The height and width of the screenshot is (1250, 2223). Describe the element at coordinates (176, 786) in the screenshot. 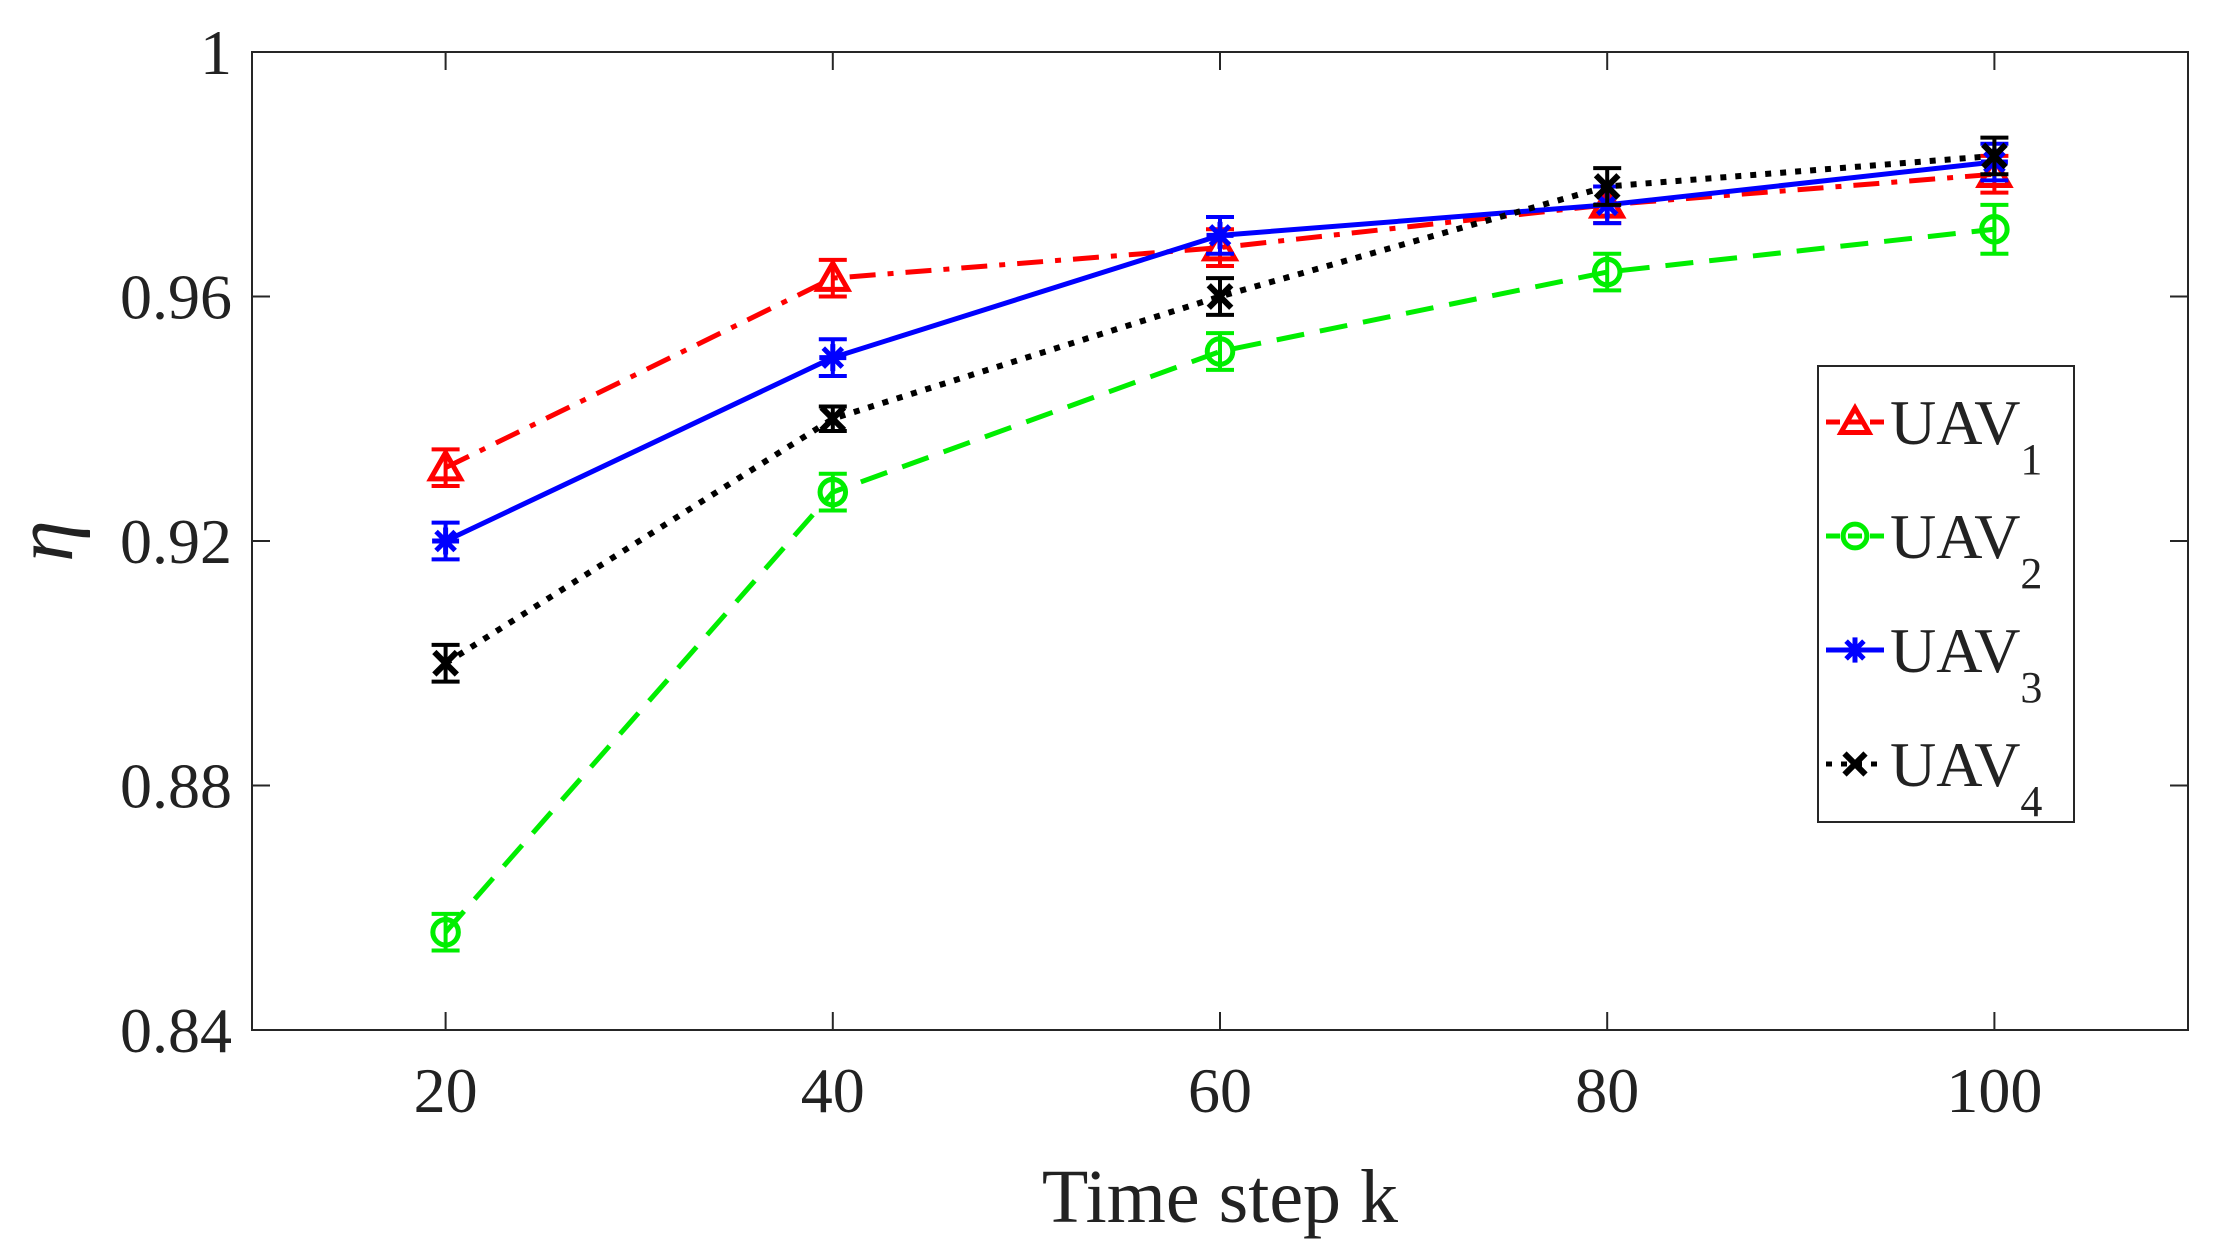

I see `y-tick-label: 0.88` at that location.